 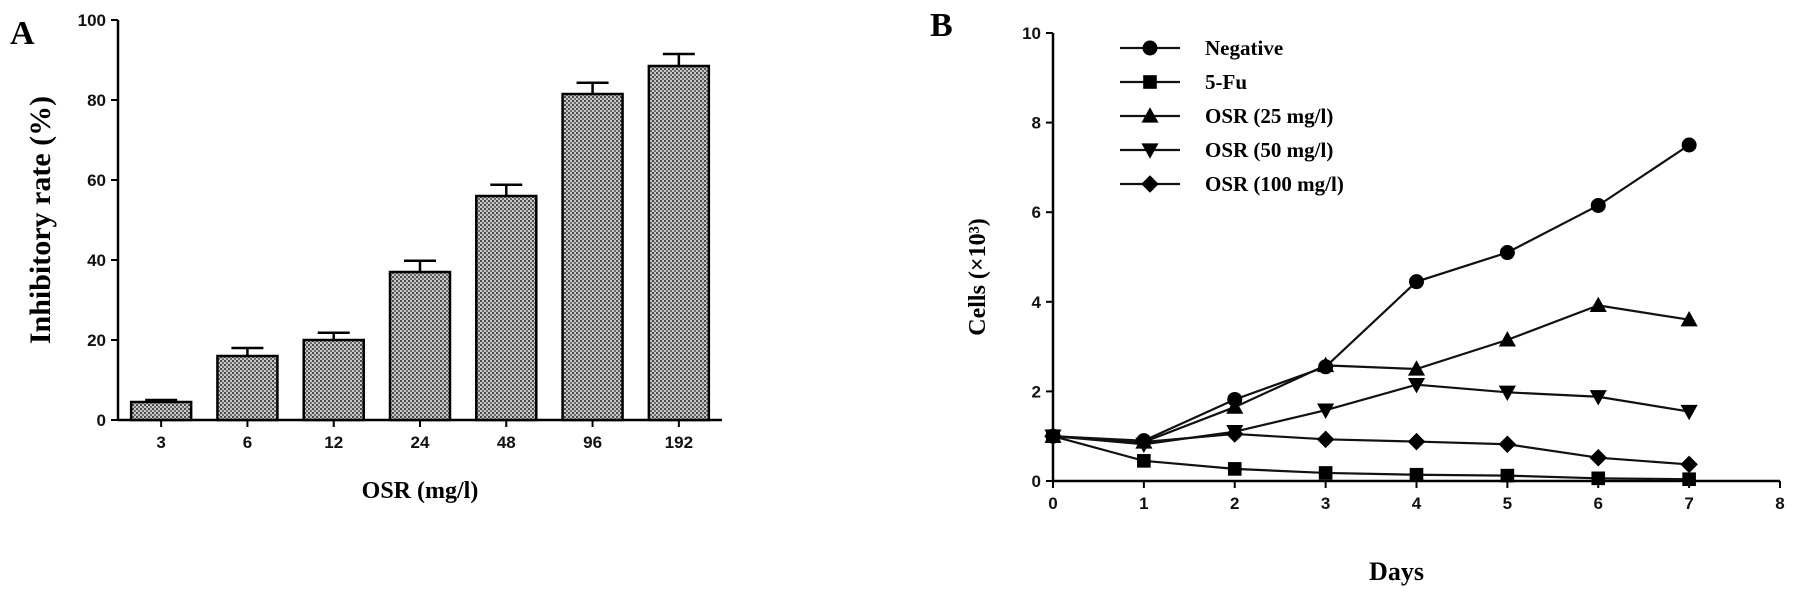 What do you see at coordinates (40, 220) in the screenshot?
I see `y-axis-title: Inhibitory rate (%)` at bounding box center [40, 220].